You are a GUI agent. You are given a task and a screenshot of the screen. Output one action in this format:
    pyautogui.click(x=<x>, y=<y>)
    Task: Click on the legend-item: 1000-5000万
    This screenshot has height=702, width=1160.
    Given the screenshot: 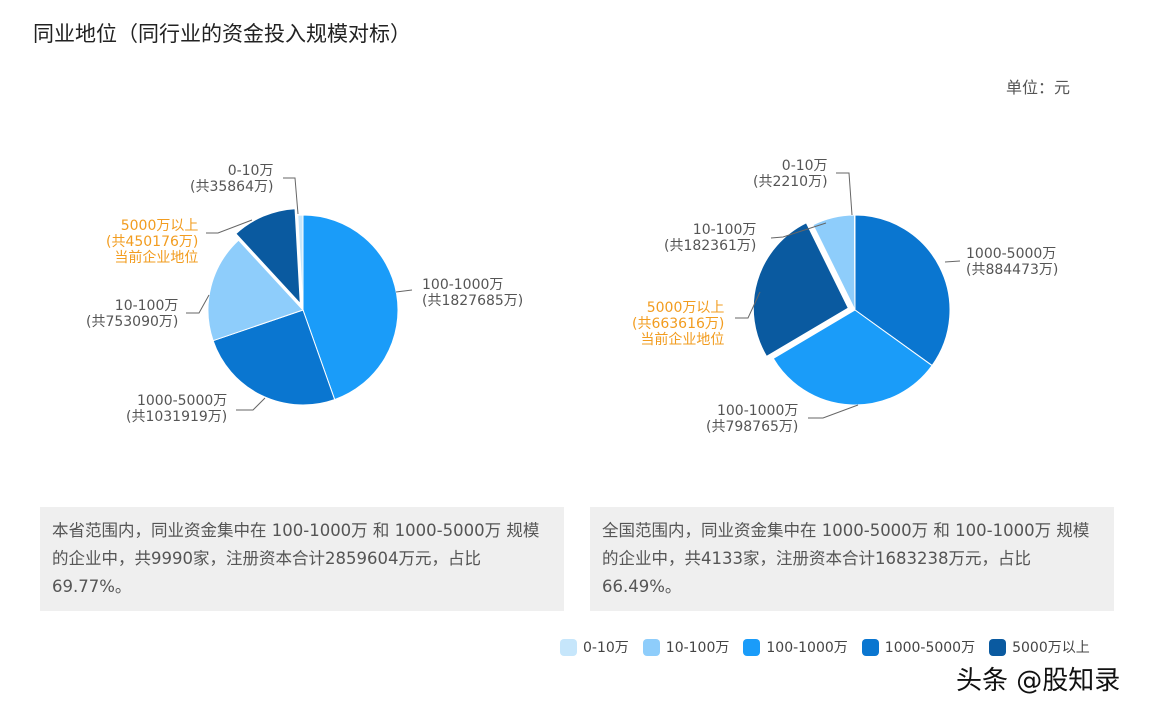 What is the action you would take?
    pyautogui.click(x=918, y=647)
    